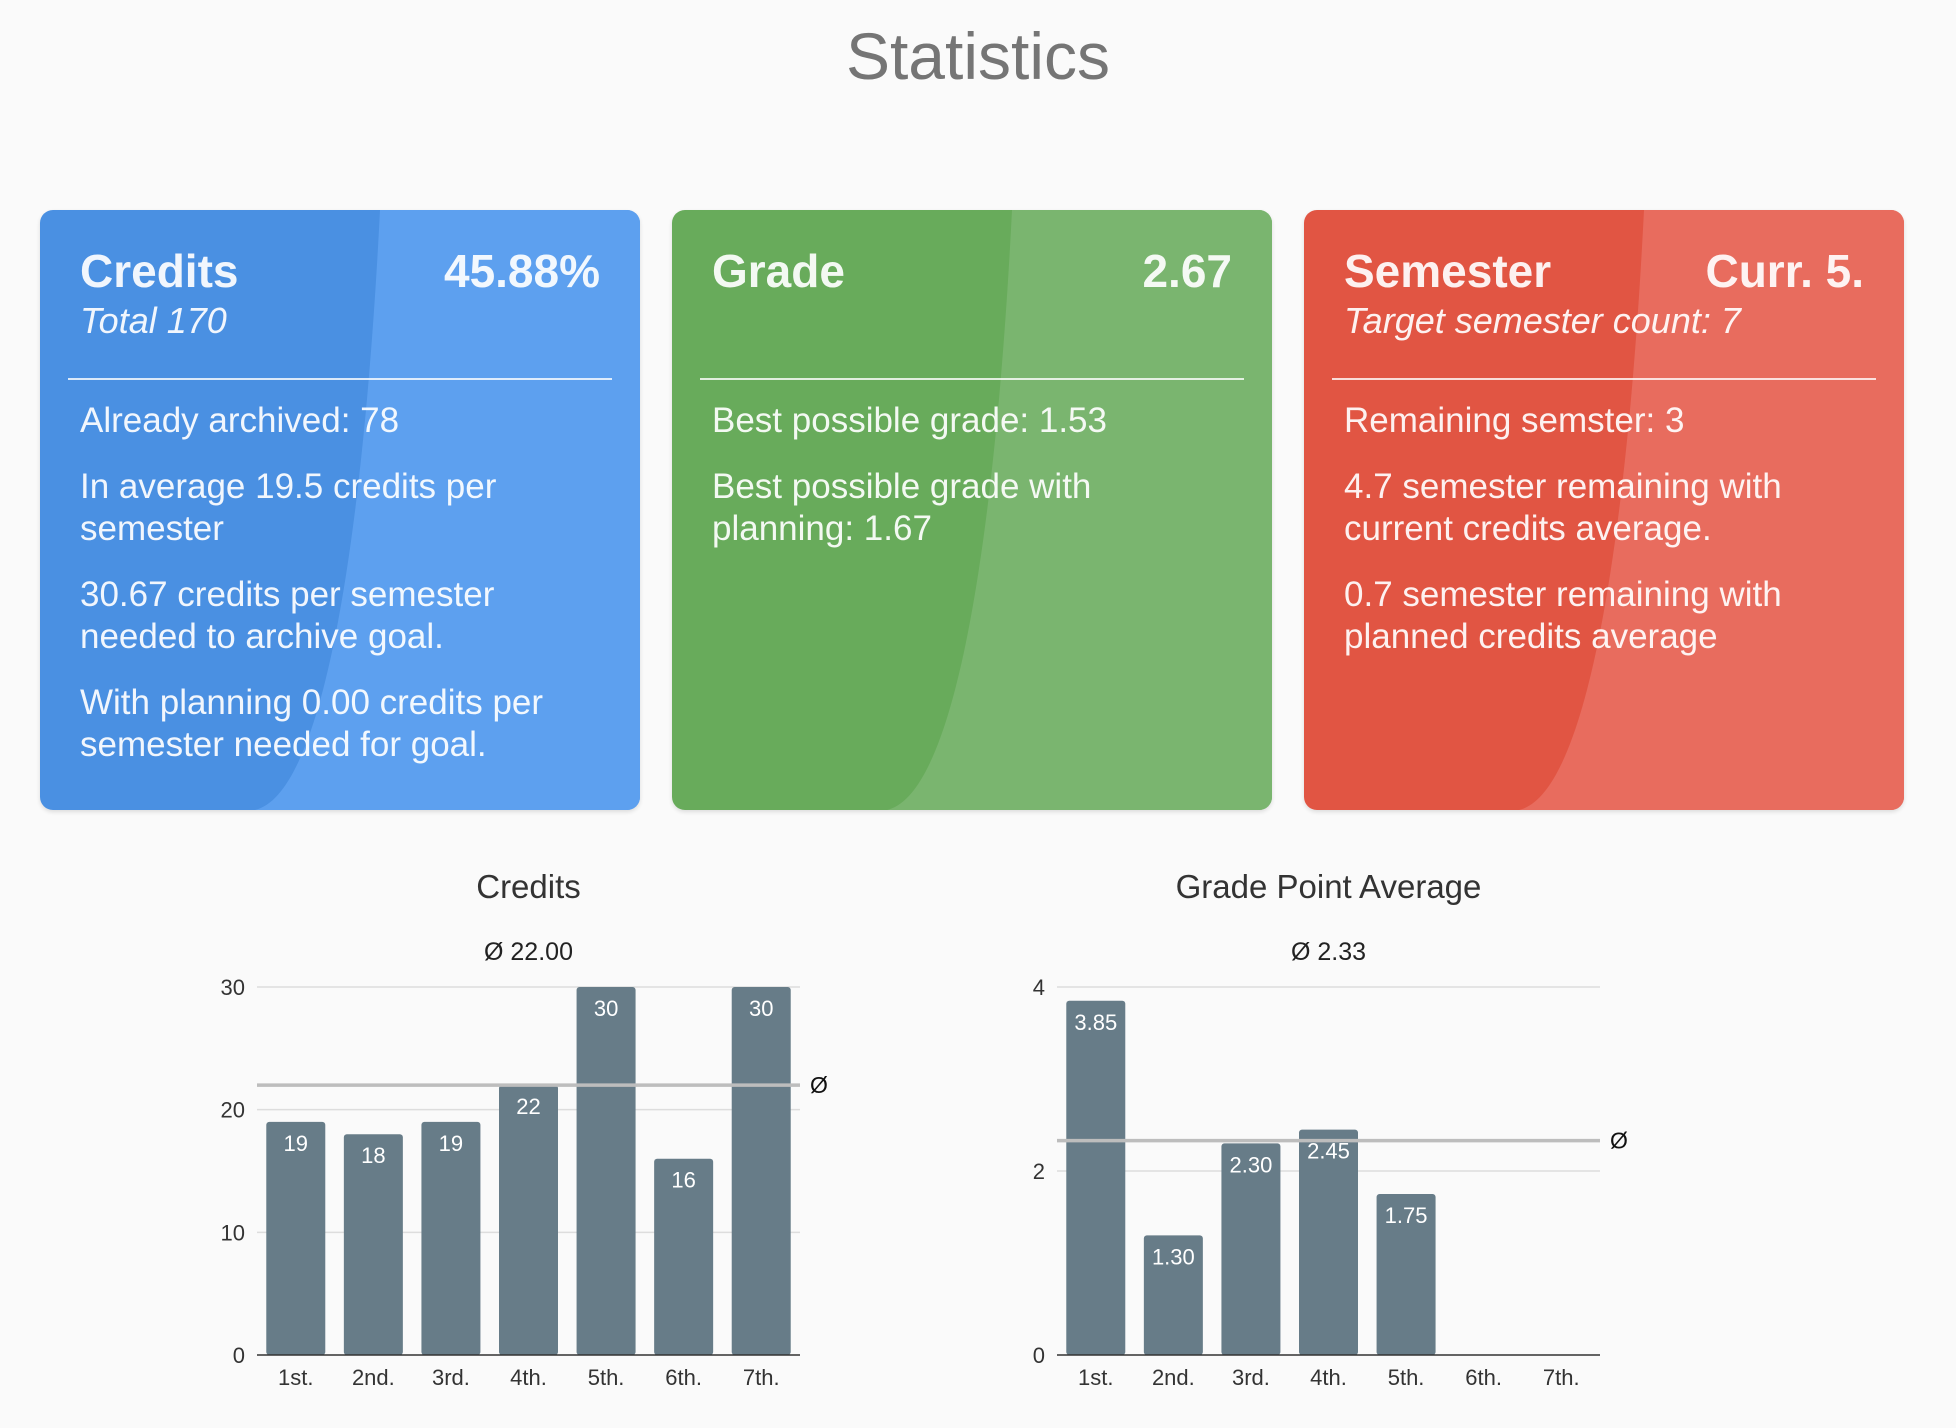 The width and height of the screenshot is (1956, 1428). I want to click on credits-card-total: Total 170, so click(153, 320).